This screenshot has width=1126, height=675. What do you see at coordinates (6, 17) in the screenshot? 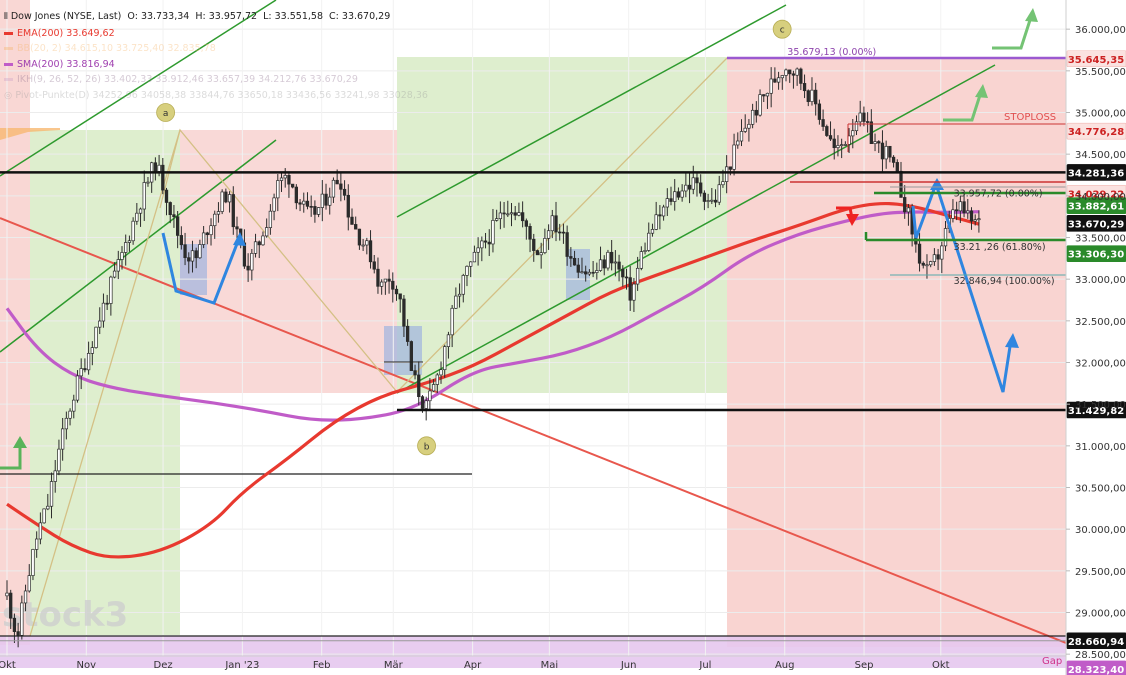
I see `chart-type-icon: ⫴` at bounding box center [6, 17].